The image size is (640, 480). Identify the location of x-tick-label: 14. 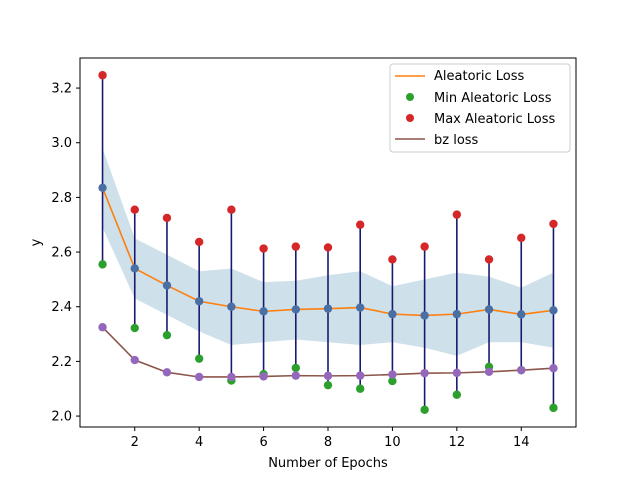
(521, 442).